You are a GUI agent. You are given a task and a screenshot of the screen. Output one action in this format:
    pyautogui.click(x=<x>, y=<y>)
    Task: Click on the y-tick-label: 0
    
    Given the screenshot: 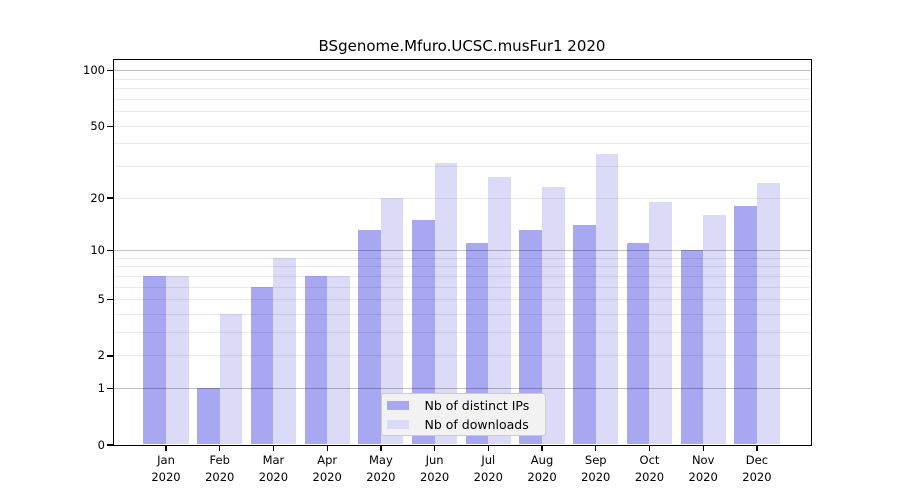 What is the action you would take?
    pyautogui.click(x=101, y=444)
    